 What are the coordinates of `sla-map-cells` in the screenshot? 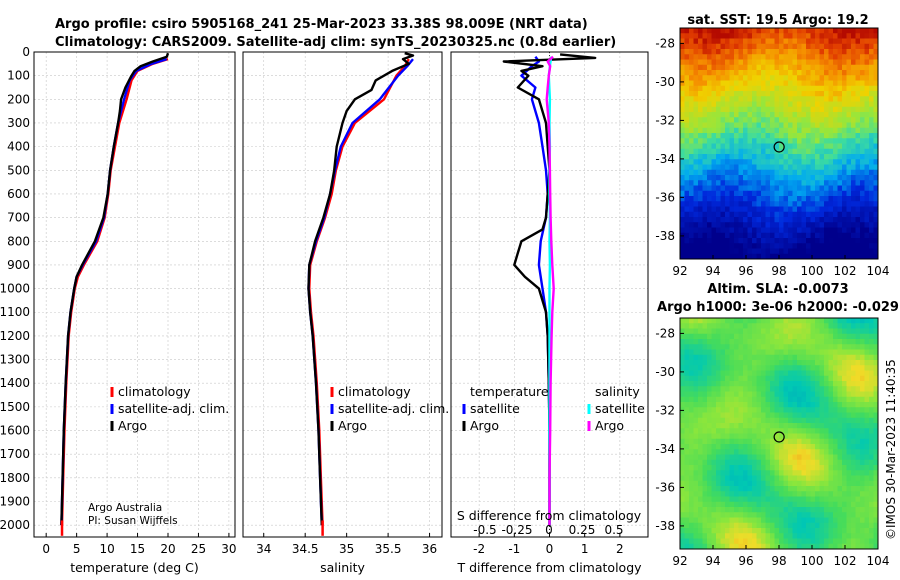 It's located at (779, 434).